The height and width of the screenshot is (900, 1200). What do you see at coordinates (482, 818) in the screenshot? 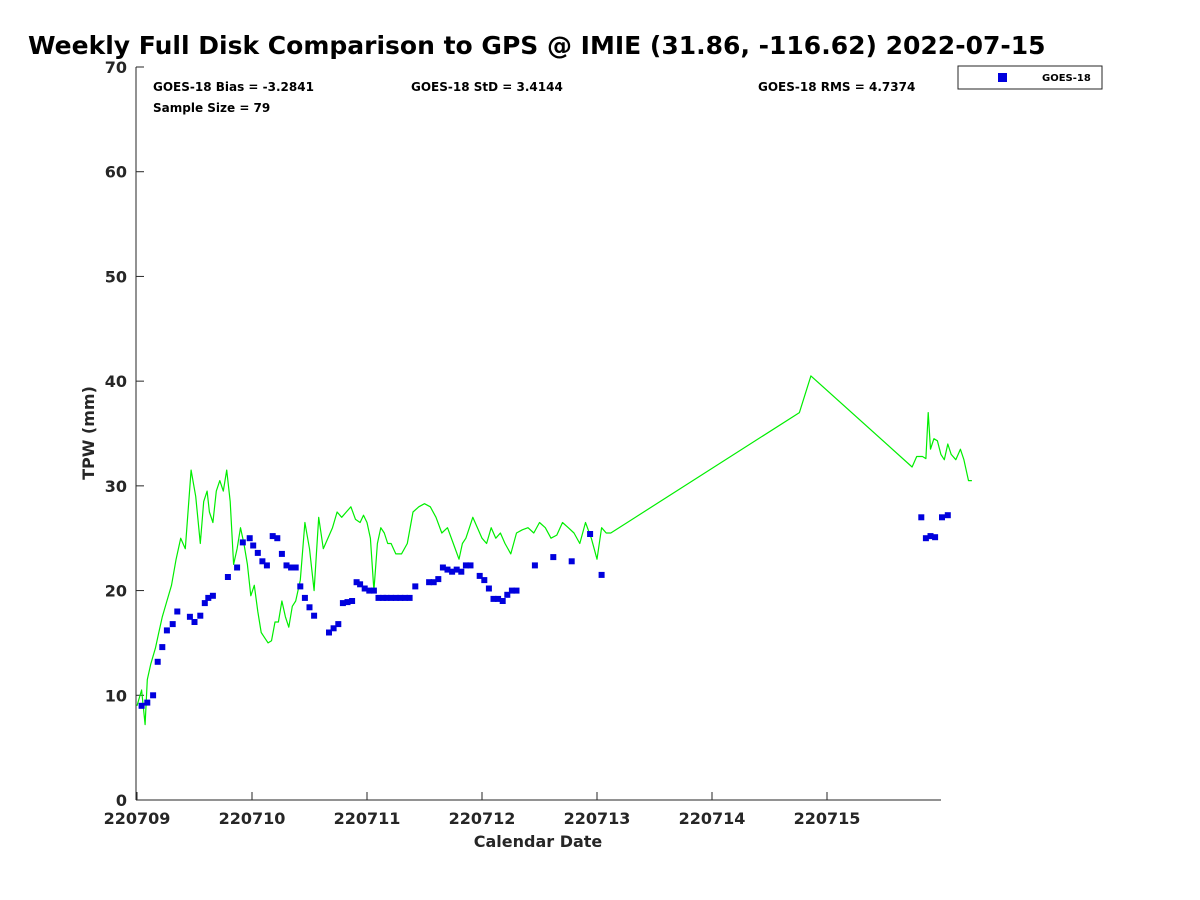
I see `x-tick-label: 220712` at bounding box center [482, 818].